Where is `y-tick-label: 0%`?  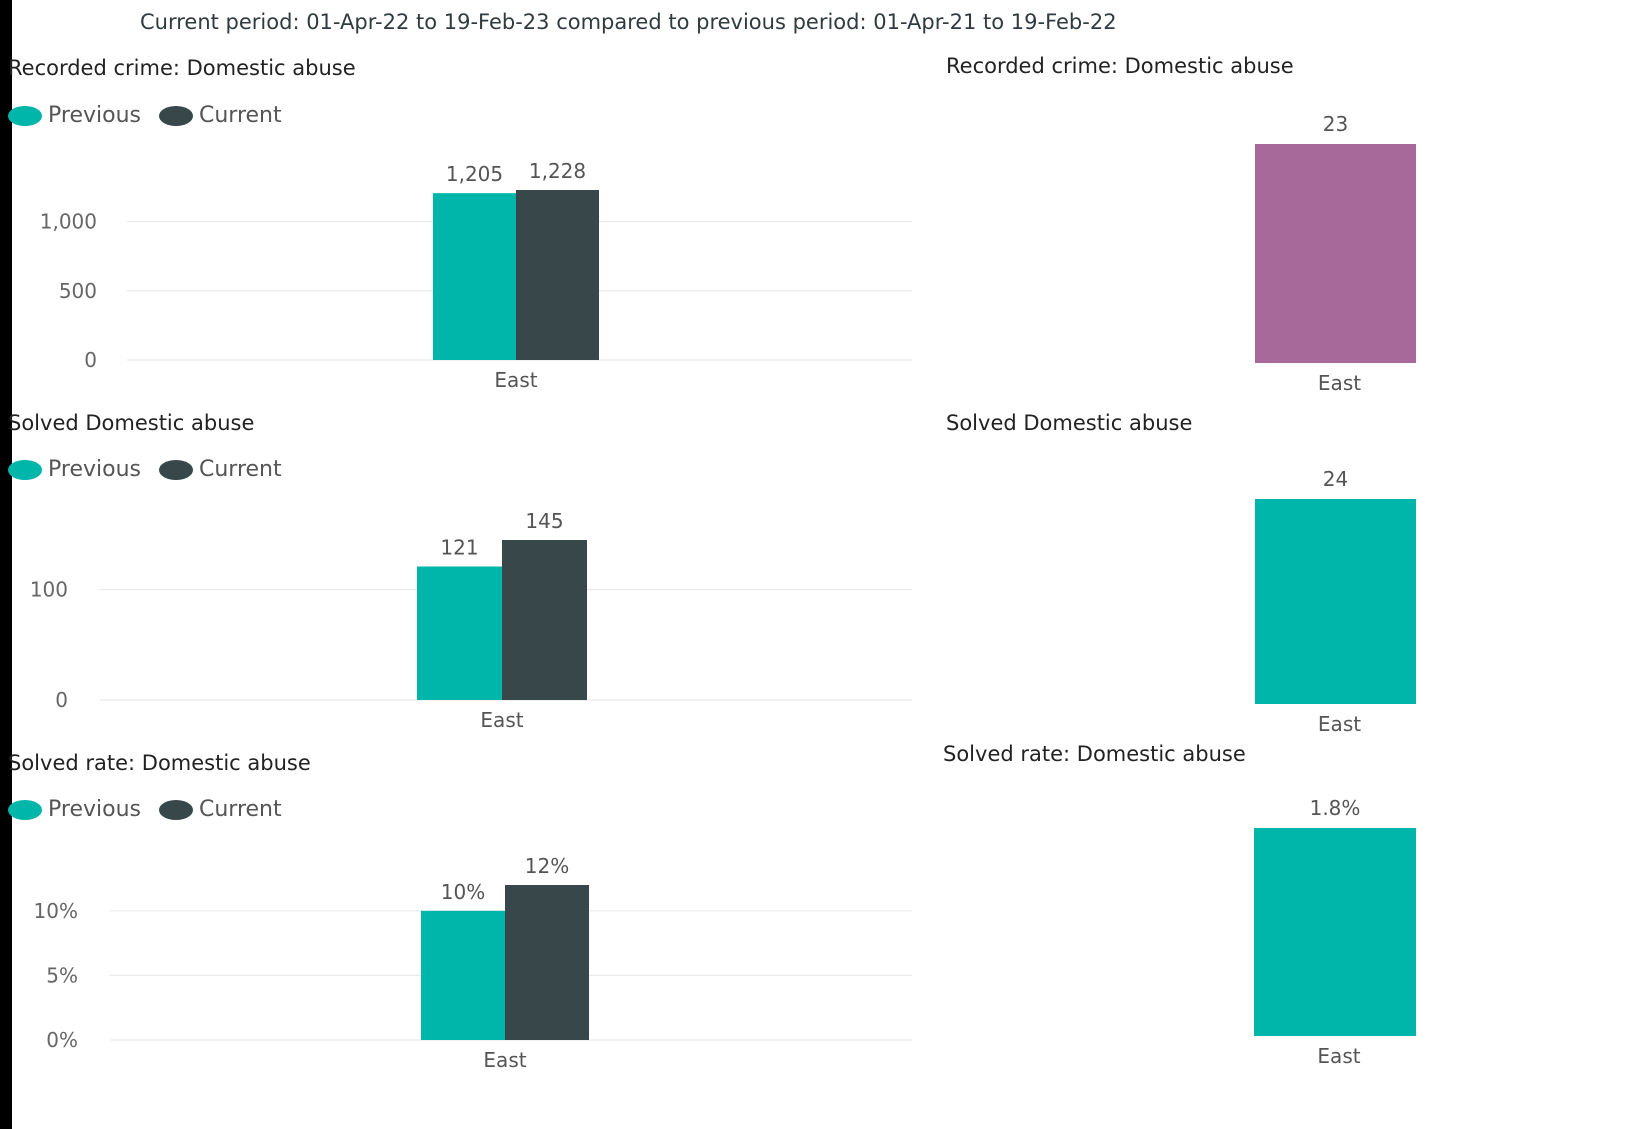
y-tick-label: 0% is located at coordinates (62, 1040).